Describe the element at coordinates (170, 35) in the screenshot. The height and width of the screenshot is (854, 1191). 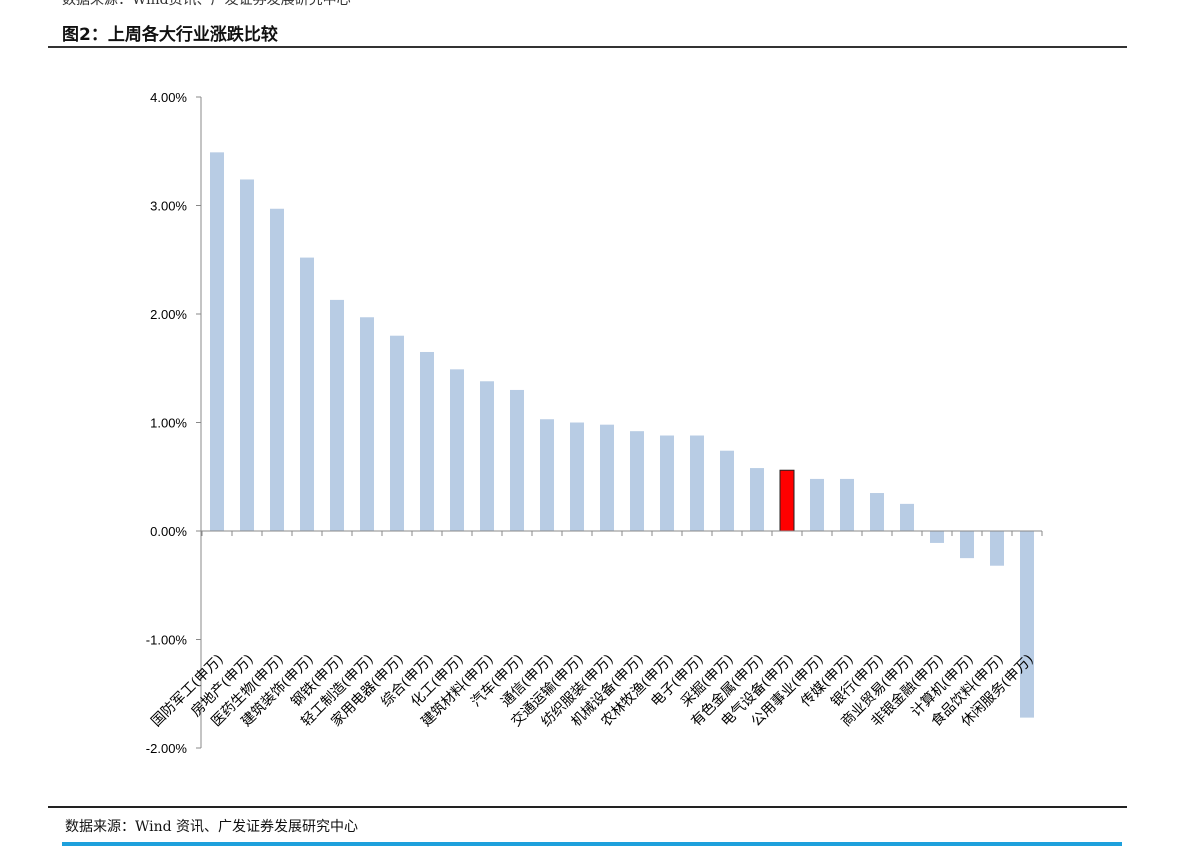
I see `figure-title: 图2：上周各大行业涨跌比较` at that location.